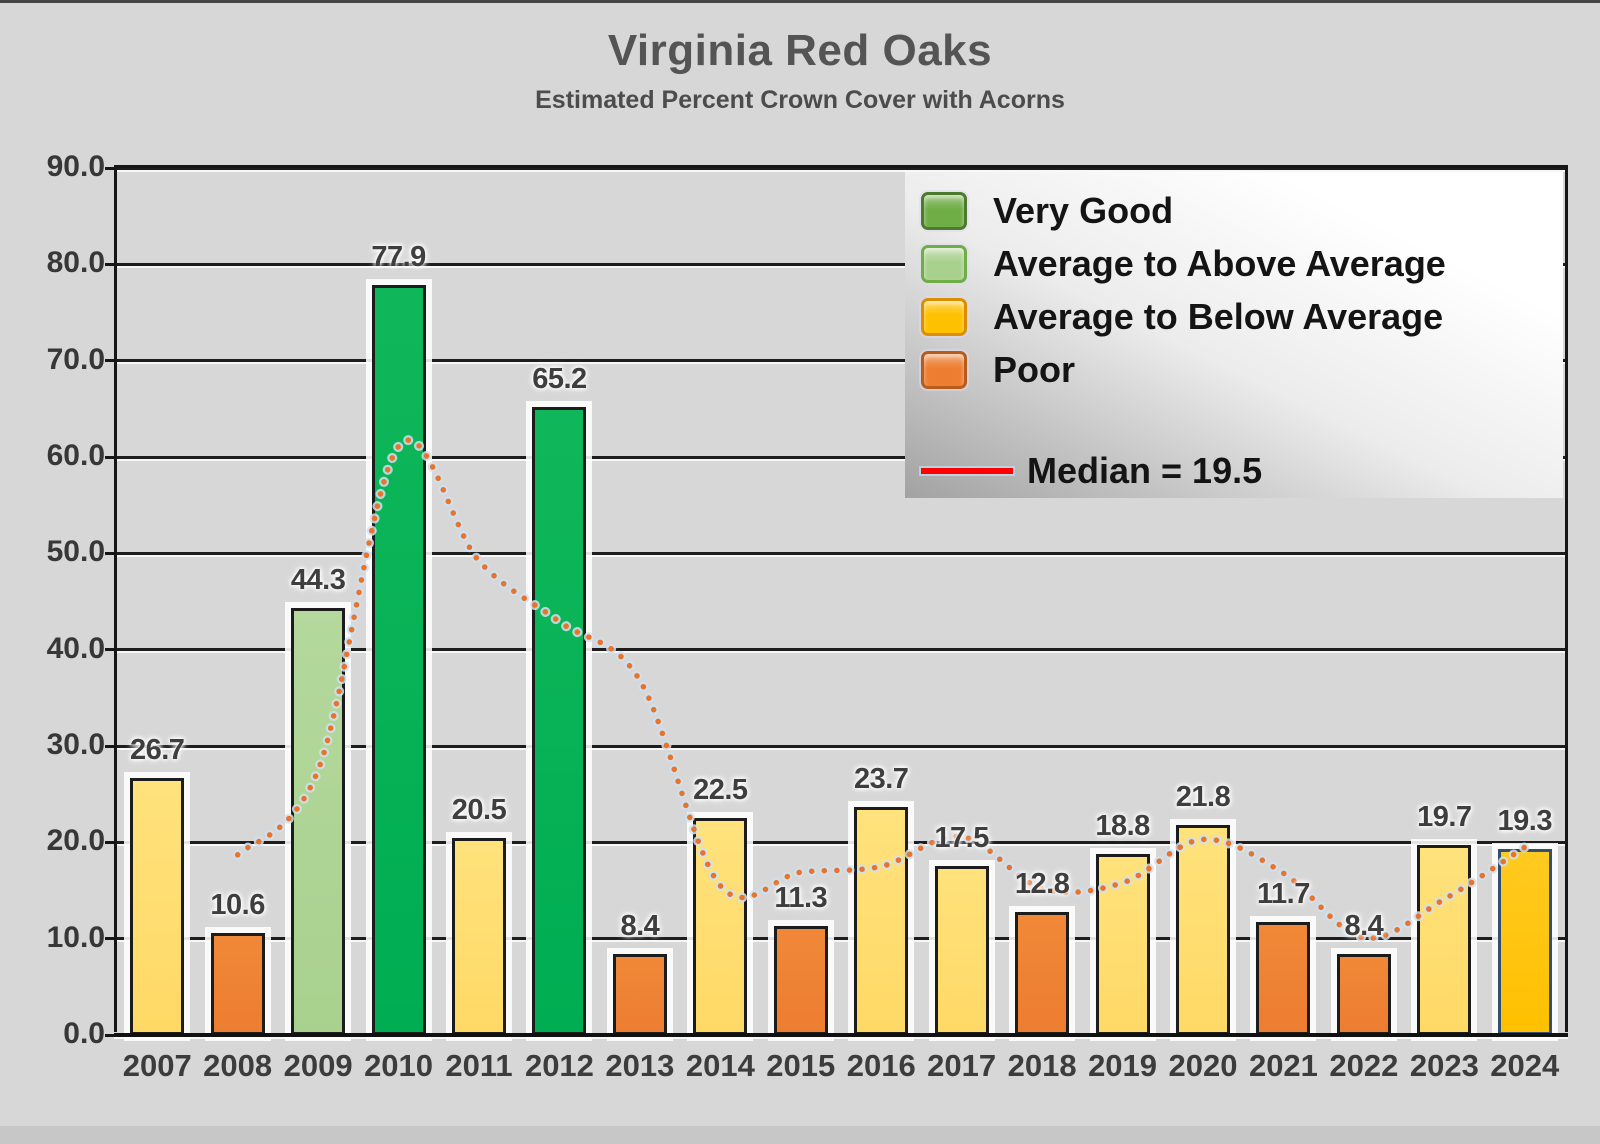 This screenshot has width=1600, height=1144. I want to click on x-axis-label-2012: 2012, so click(559, 1065).